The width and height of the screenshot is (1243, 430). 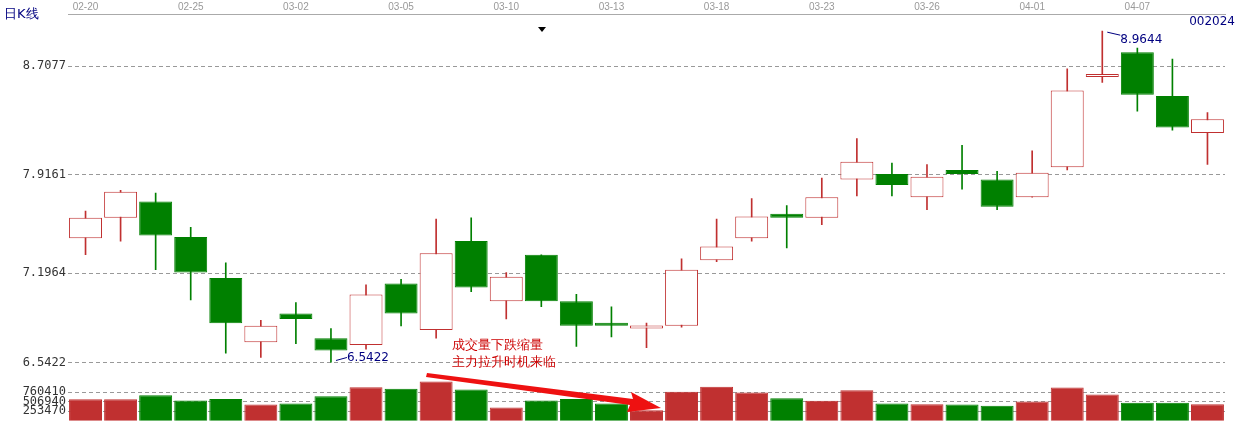 What do you see at coordinates (1212, 21) in the screenshot?
I see `chart-subtitle: 002024` at bounding box center [1212, 21].